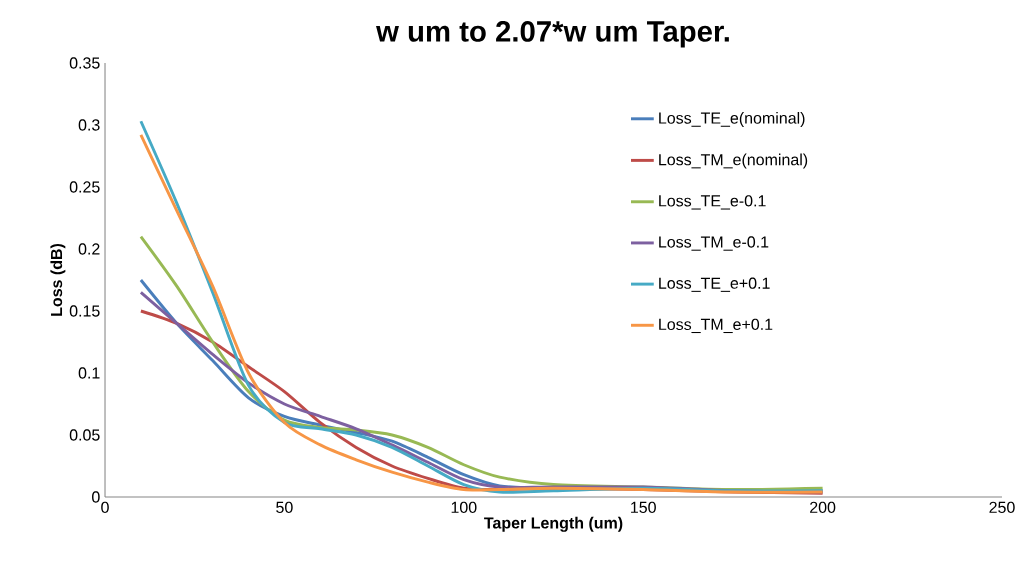 Image resolution: width=1029 pixels, height=578 pixels. What do you see at coordinates (96, 497) in the screenshot?
I see `y-tick-label: 0` at bounding box center [96, 497].